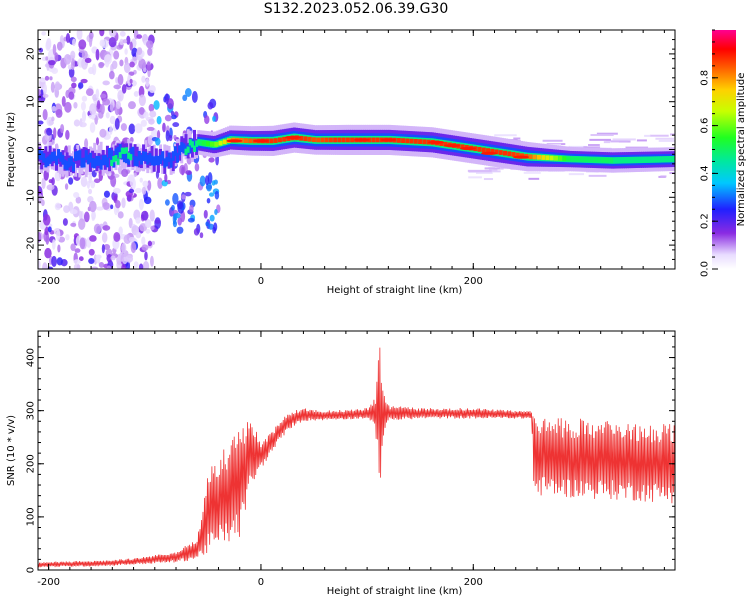 This screenshot has width=750, height=600. What do you see at coordinates (11, 150) in the screenshot?
I see `spectrogram-y-axis-label: Frequency (Hz)` at bounding box center [11, 150].